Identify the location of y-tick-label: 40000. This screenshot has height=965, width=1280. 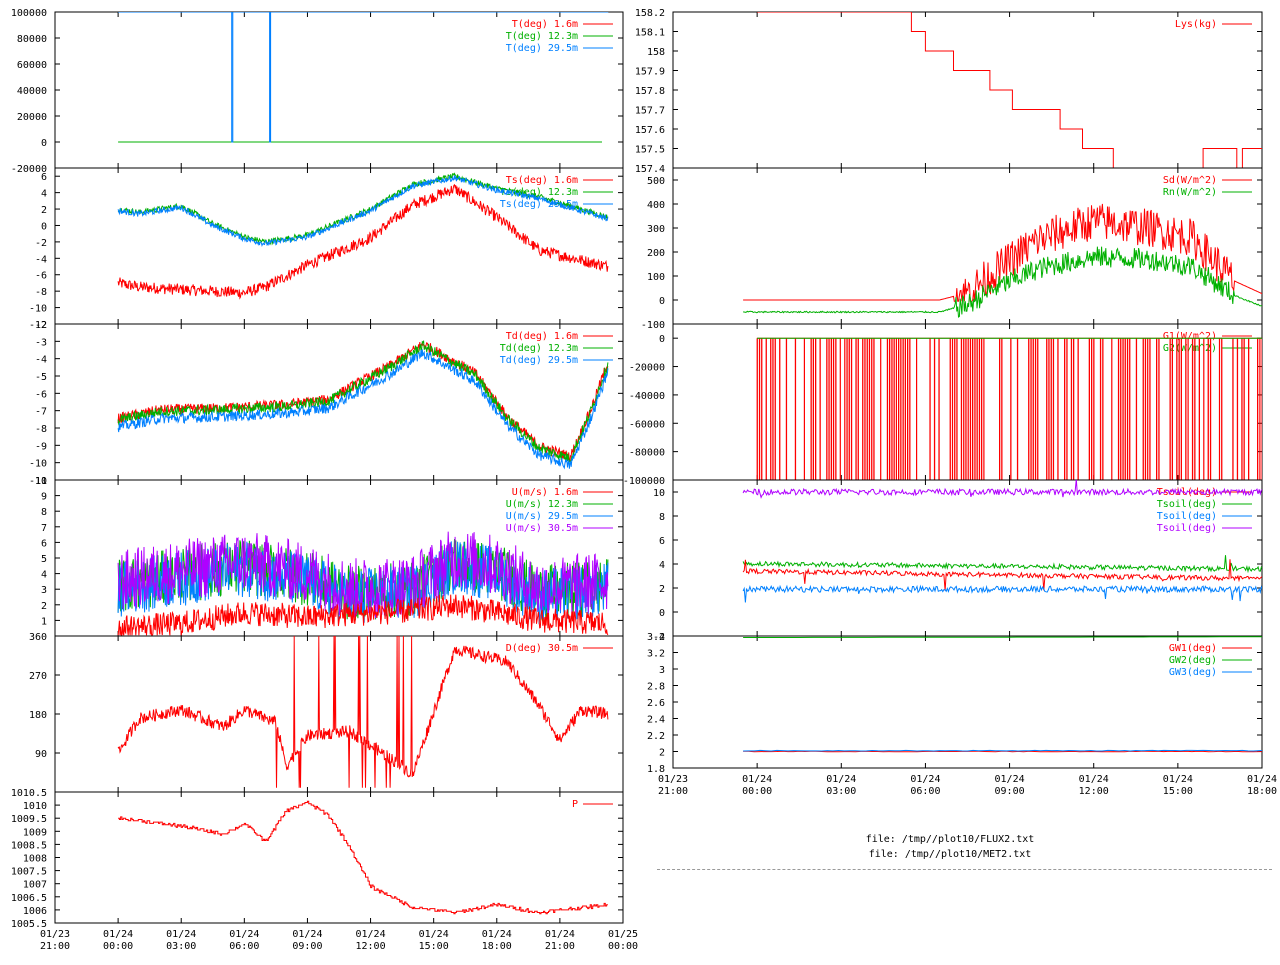
(32, 91).